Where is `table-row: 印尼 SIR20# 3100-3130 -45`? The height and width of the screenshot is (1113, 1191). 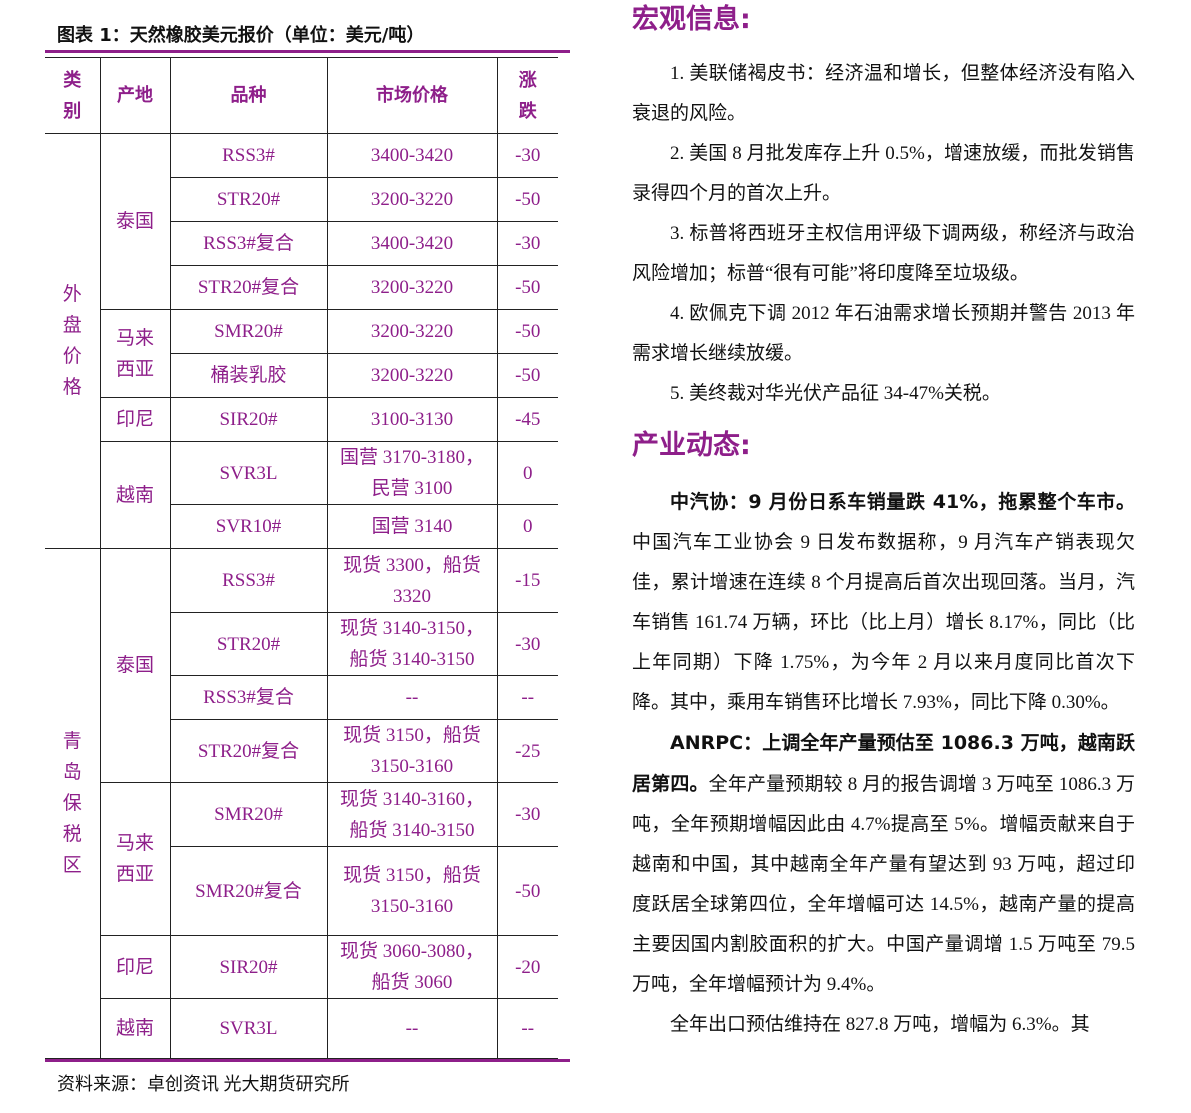 table-row: 印尼 SIR20# 3100-3130 -45 is located at coordinates (301, 419).